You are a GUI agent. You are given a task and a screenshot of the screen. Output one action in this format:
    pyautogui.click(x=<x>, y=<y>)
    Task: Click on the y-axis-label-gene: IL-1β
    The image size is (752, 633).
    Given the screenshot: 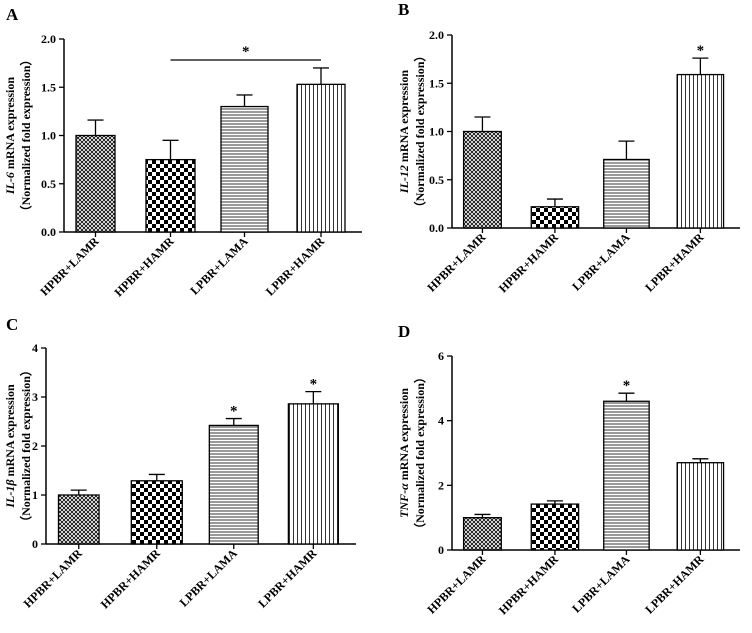 What is the action you would take?
    pyautogui.click(x=10, y=494)
    